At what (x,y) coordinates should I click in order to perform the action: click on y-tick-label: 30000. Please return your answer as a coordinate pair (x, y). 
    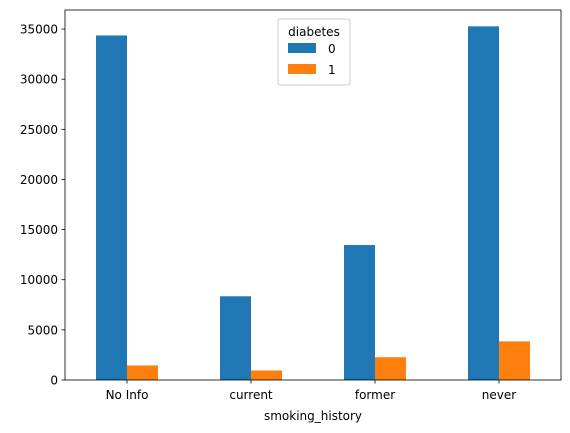
    Looking at the image, I should click on (39, 80).